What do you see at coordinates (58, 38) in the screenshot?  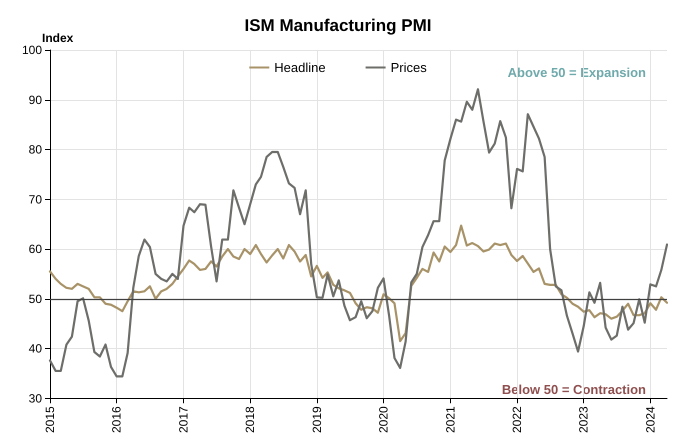 I see `y-axis-title: Index` at bounding box center [58, 38].